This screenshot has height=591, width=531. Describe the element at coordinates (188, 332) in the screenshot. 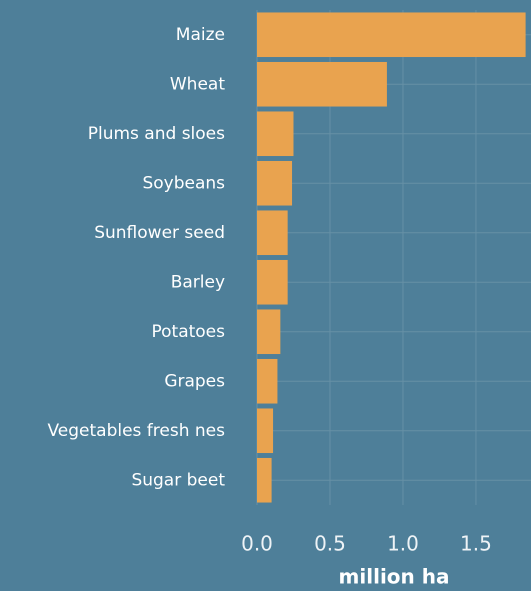

I see `y-tick-label: Potatoes` at that location.